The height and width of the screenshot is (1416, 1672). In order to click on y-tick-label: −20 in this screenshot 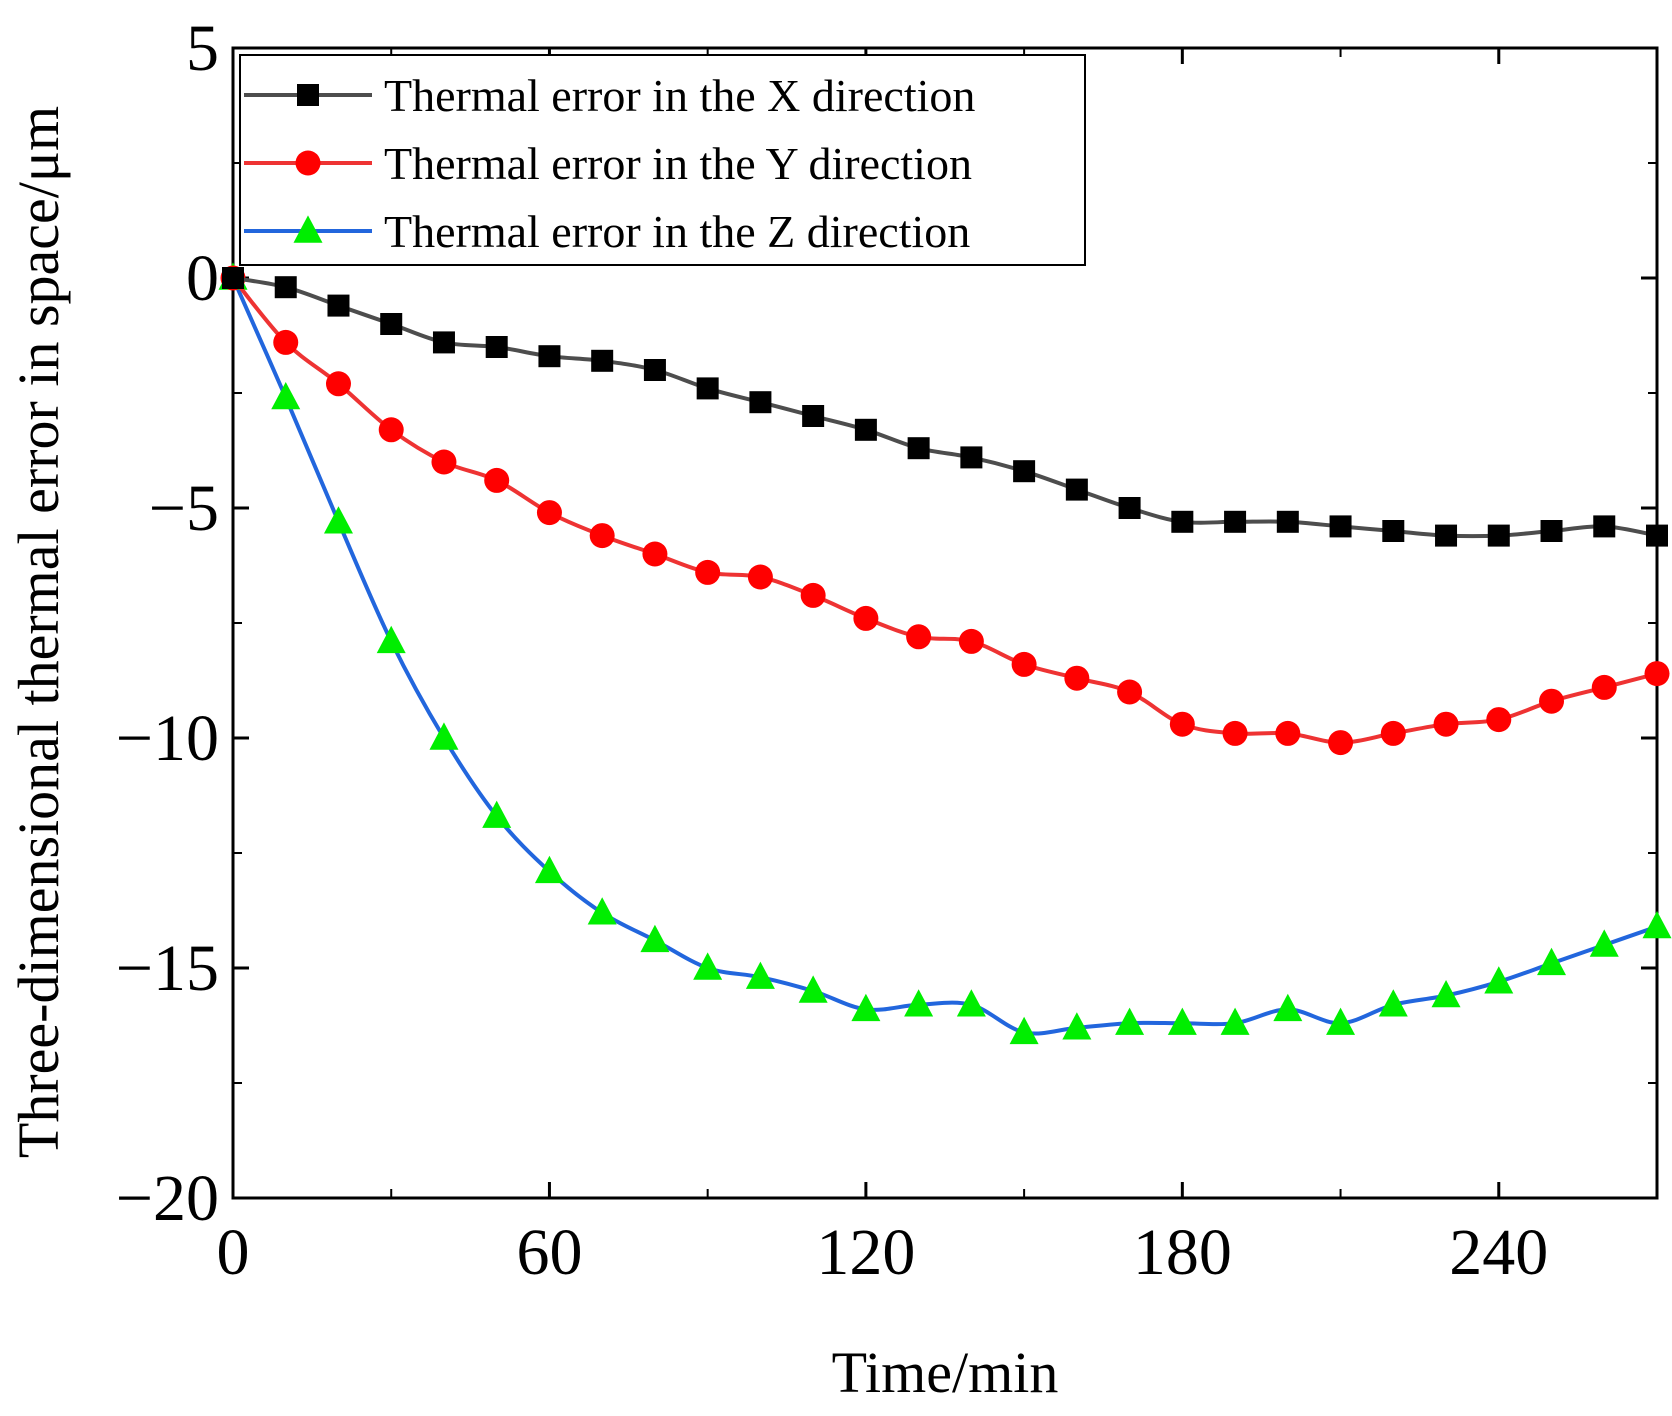, I will do `click(167, 1198)`.